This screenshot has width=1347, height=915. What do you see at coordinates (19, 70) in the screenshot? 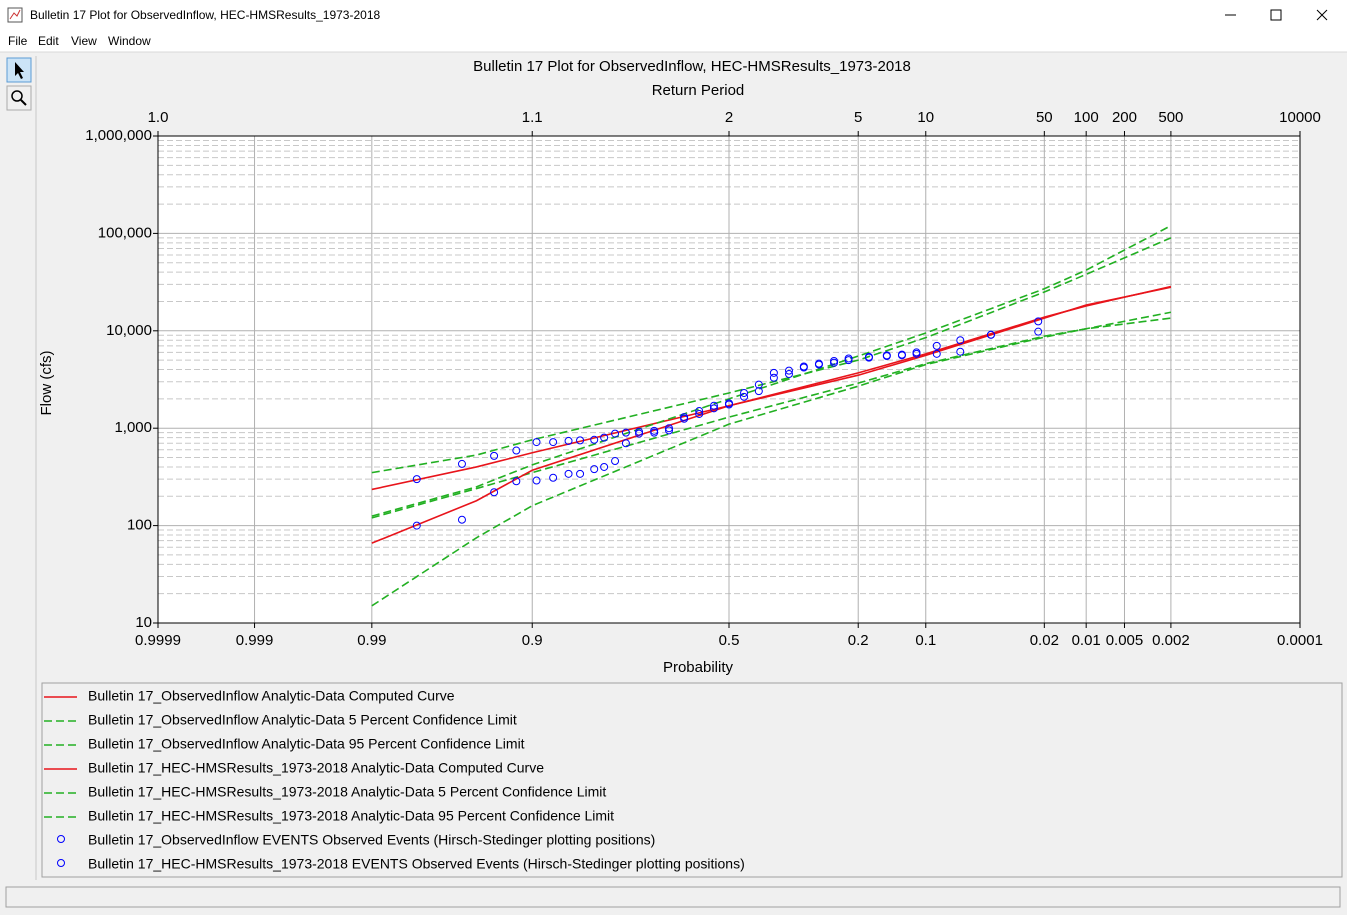
I see `pointer-tool` at bounding box center [19, 70].